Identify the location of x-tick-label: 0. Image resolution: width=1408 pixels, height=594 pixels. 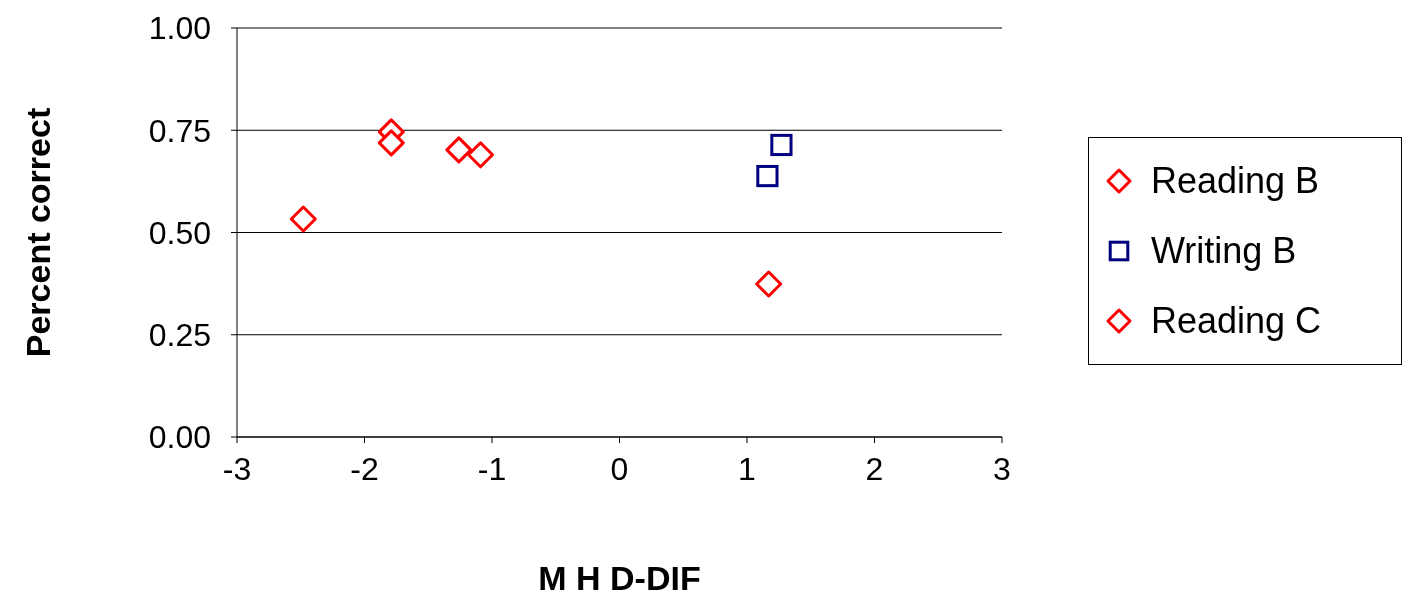
(619, 468).